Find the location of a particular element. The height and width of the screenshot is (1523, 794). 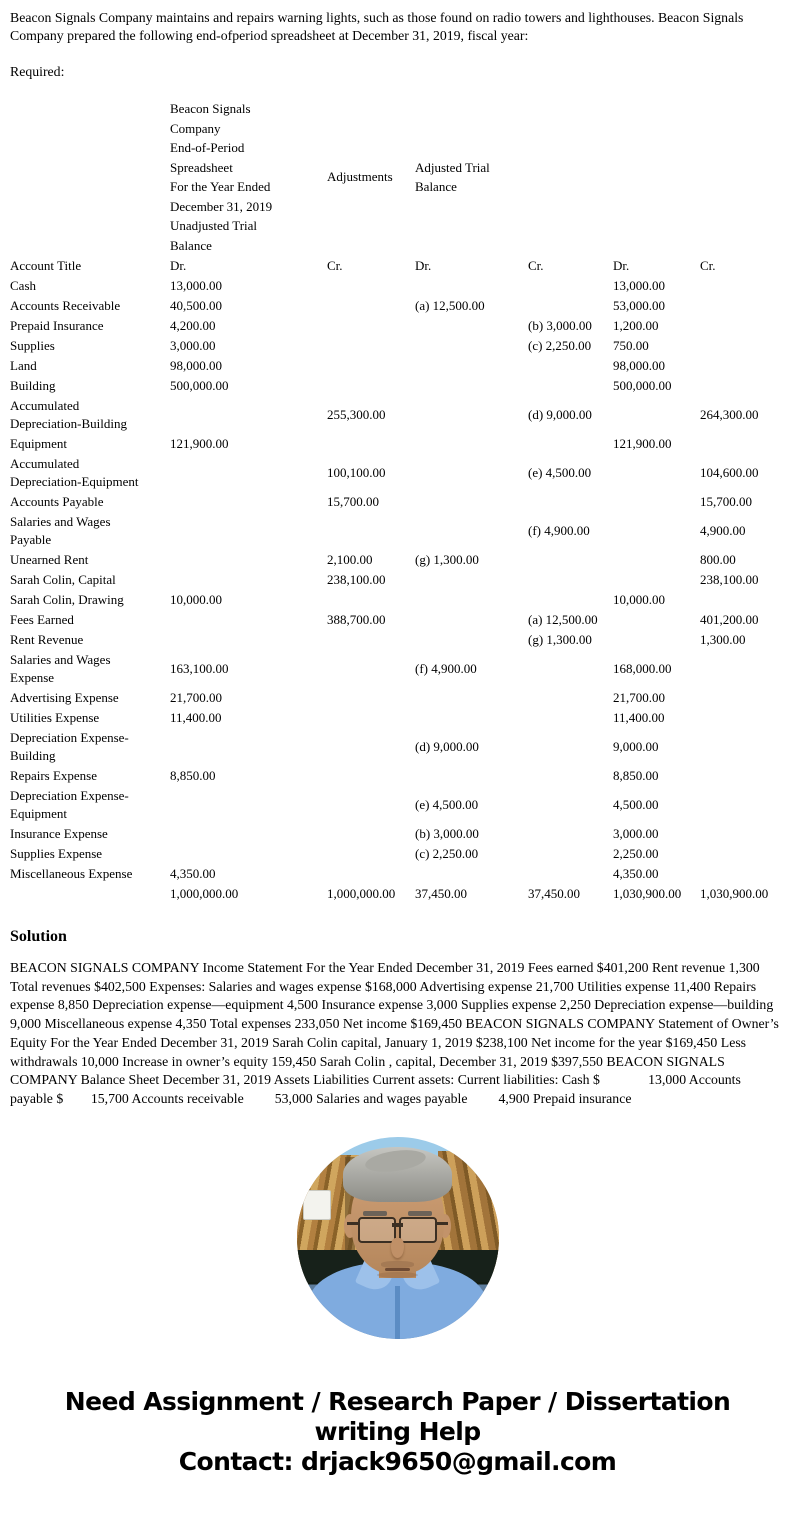

photo-nose is located at coordinates (397, 1248).